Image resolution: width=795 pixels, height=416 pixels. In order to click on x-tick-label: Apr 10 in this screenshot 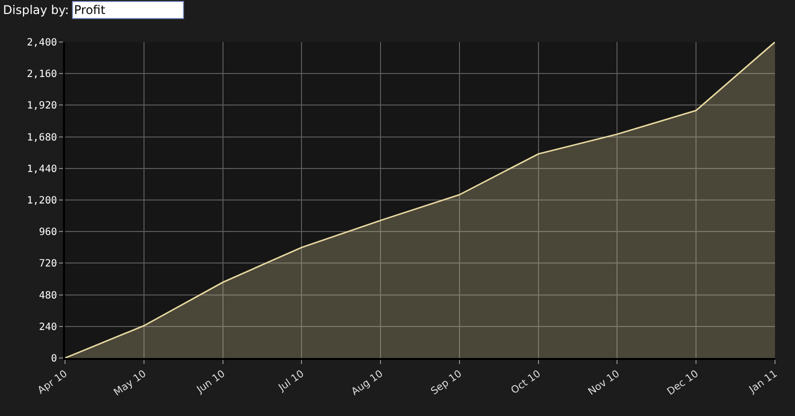, I will do `click(53, 382)`.